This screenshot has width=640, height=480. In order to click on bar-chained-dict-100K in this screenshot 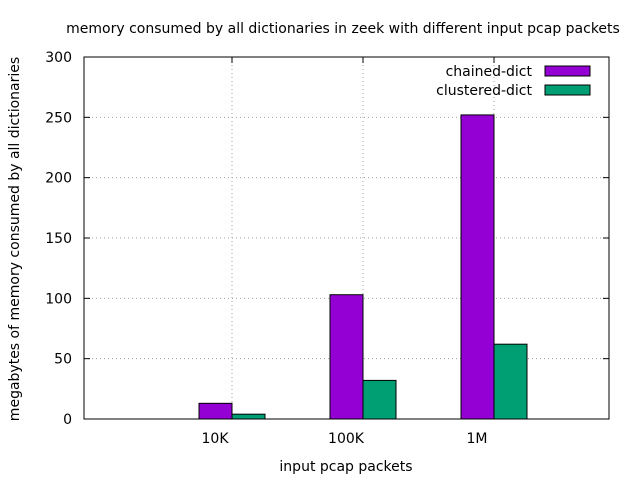, I will do `click(346, 357)`.